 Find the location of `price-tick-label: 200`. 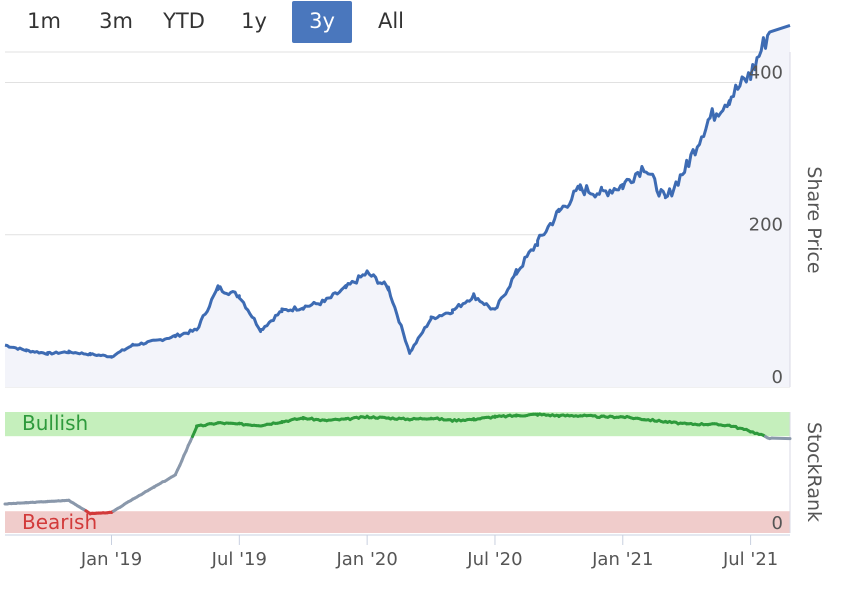

price-tick-label: 200 is located at coordinates (766, 225).